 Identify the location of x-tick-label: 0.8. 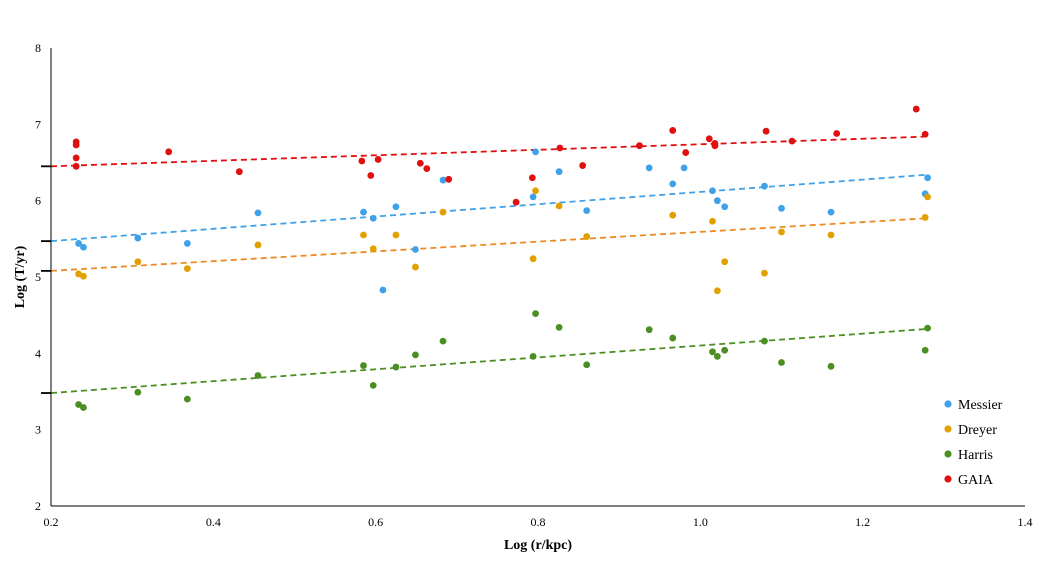
(538, 522).